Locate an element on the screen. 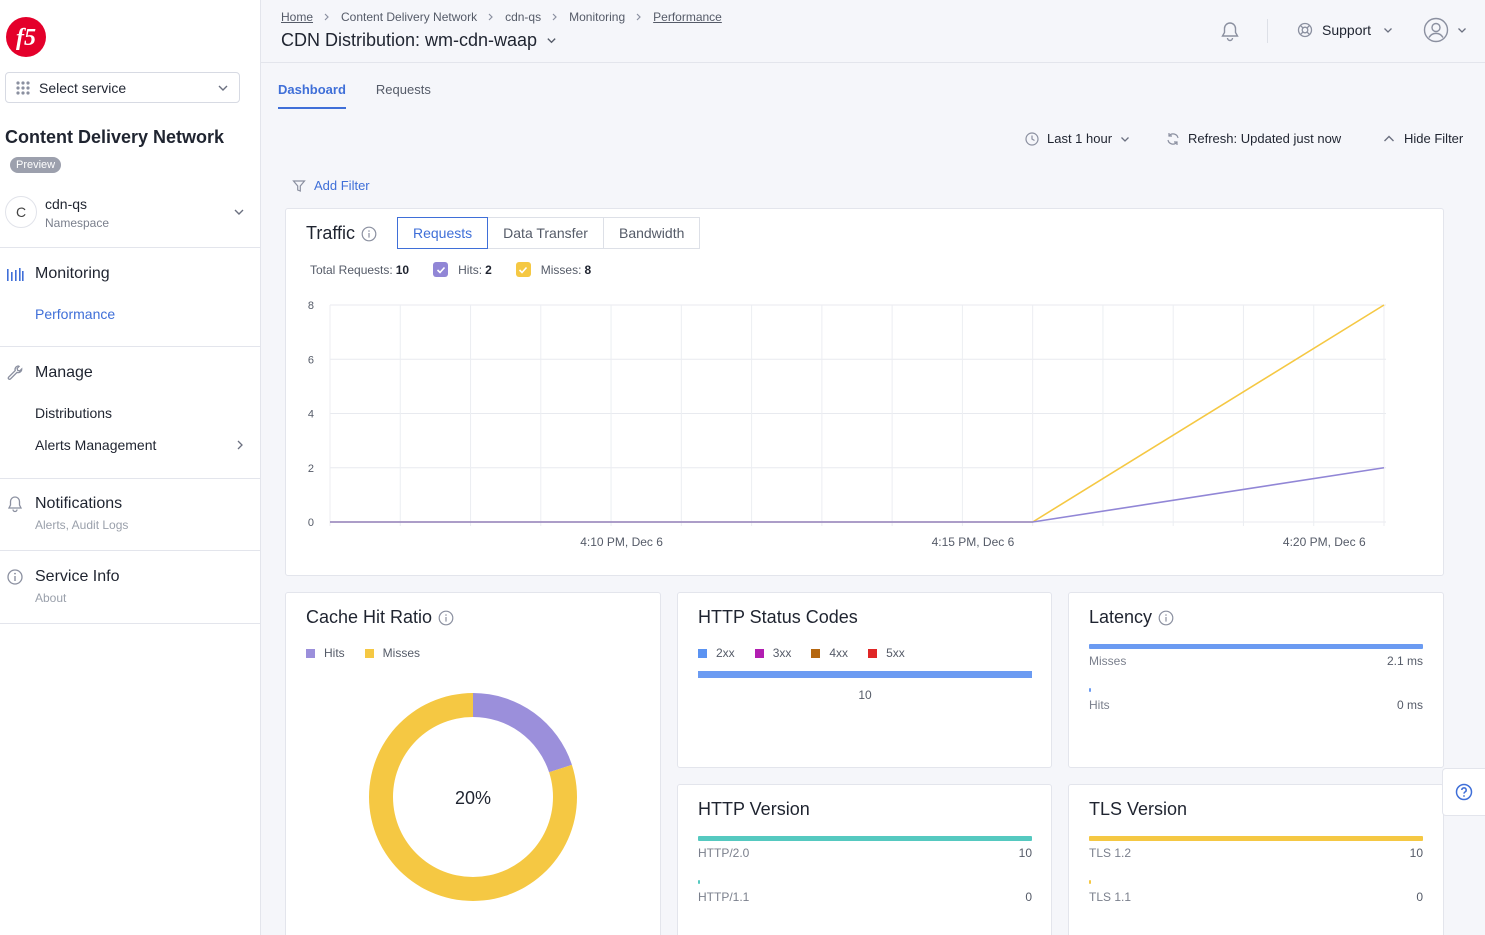 The height and width of the screenshot is (935, 1485). segment-bandwidth: Bandwidth is located at coordinates (651, 233).